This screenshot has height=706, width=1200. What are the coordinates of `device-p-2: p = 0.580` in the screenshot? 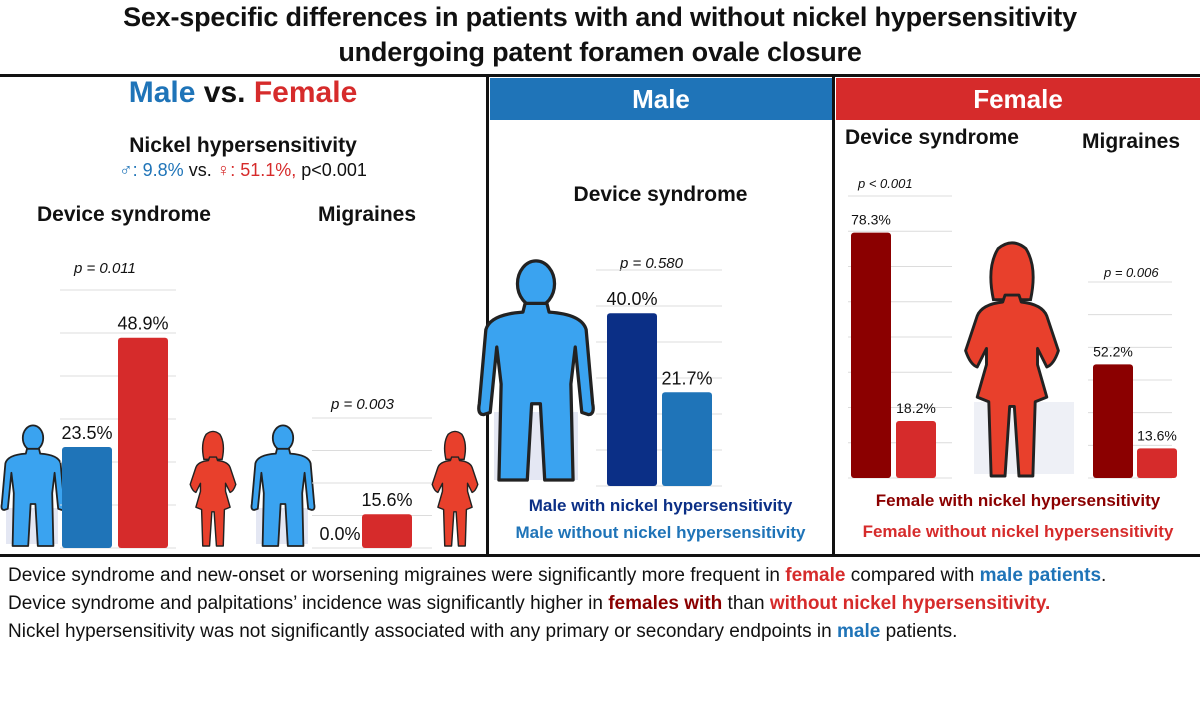 It's located at (651, 263).